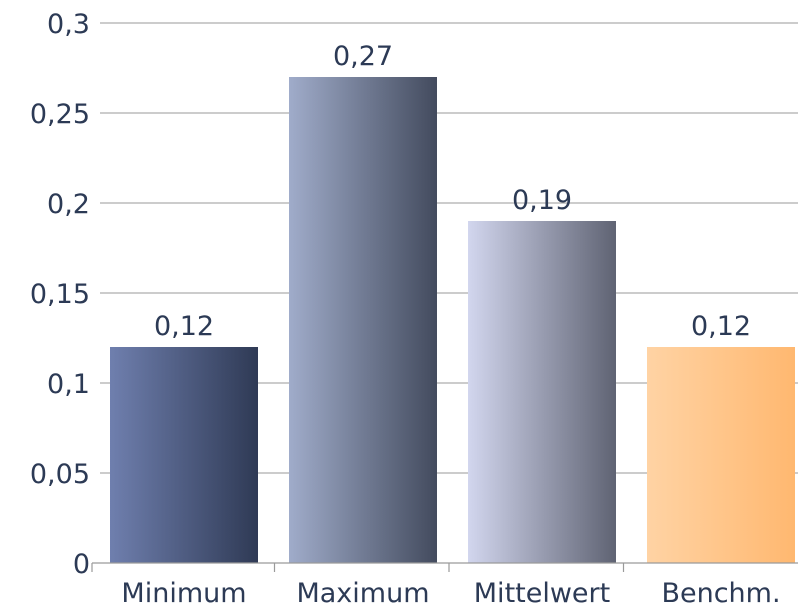  I want to click on bar-maximum, so click(363, 320).